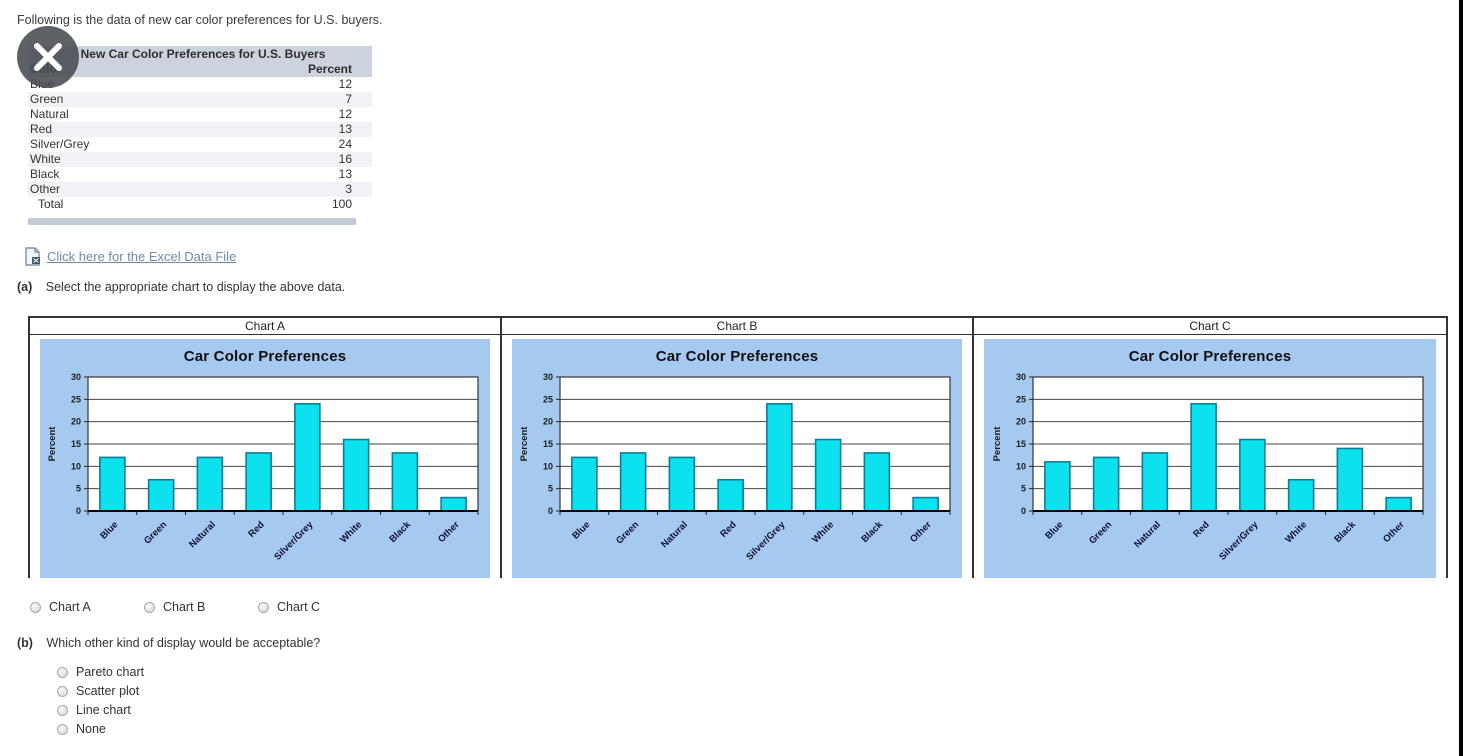 This screenshot has width=1463, height=756. Describe the element at coordinates (348, 189) in the screenshot. I see `row-percent: 3` at that location.